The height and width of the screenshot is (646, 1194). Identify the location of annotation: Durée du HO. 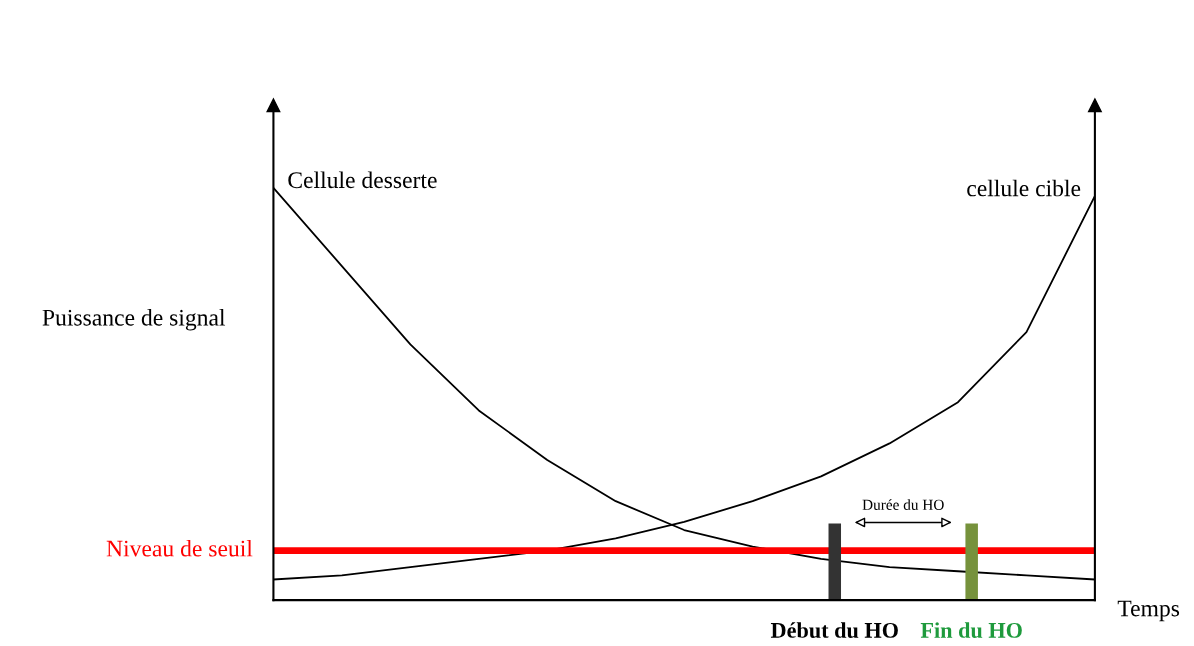
(903, 504).